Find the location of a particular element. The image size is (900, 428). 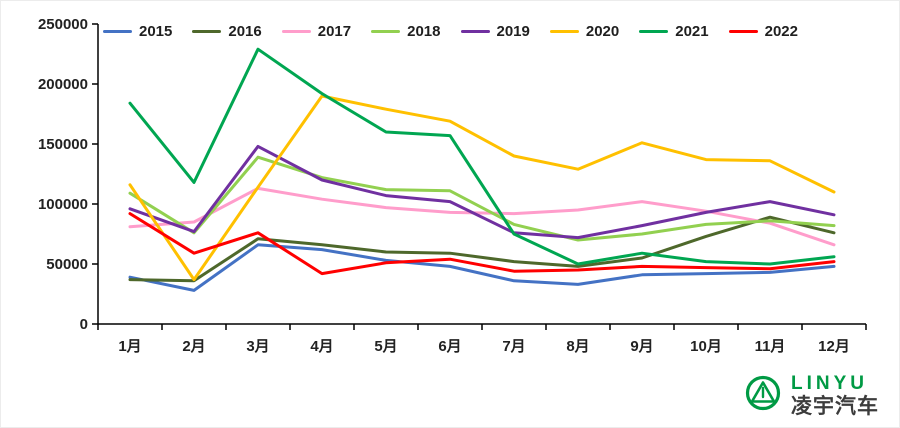

brand-name-chinese: 凌宇汽车 is located at coordinates (835, 406).